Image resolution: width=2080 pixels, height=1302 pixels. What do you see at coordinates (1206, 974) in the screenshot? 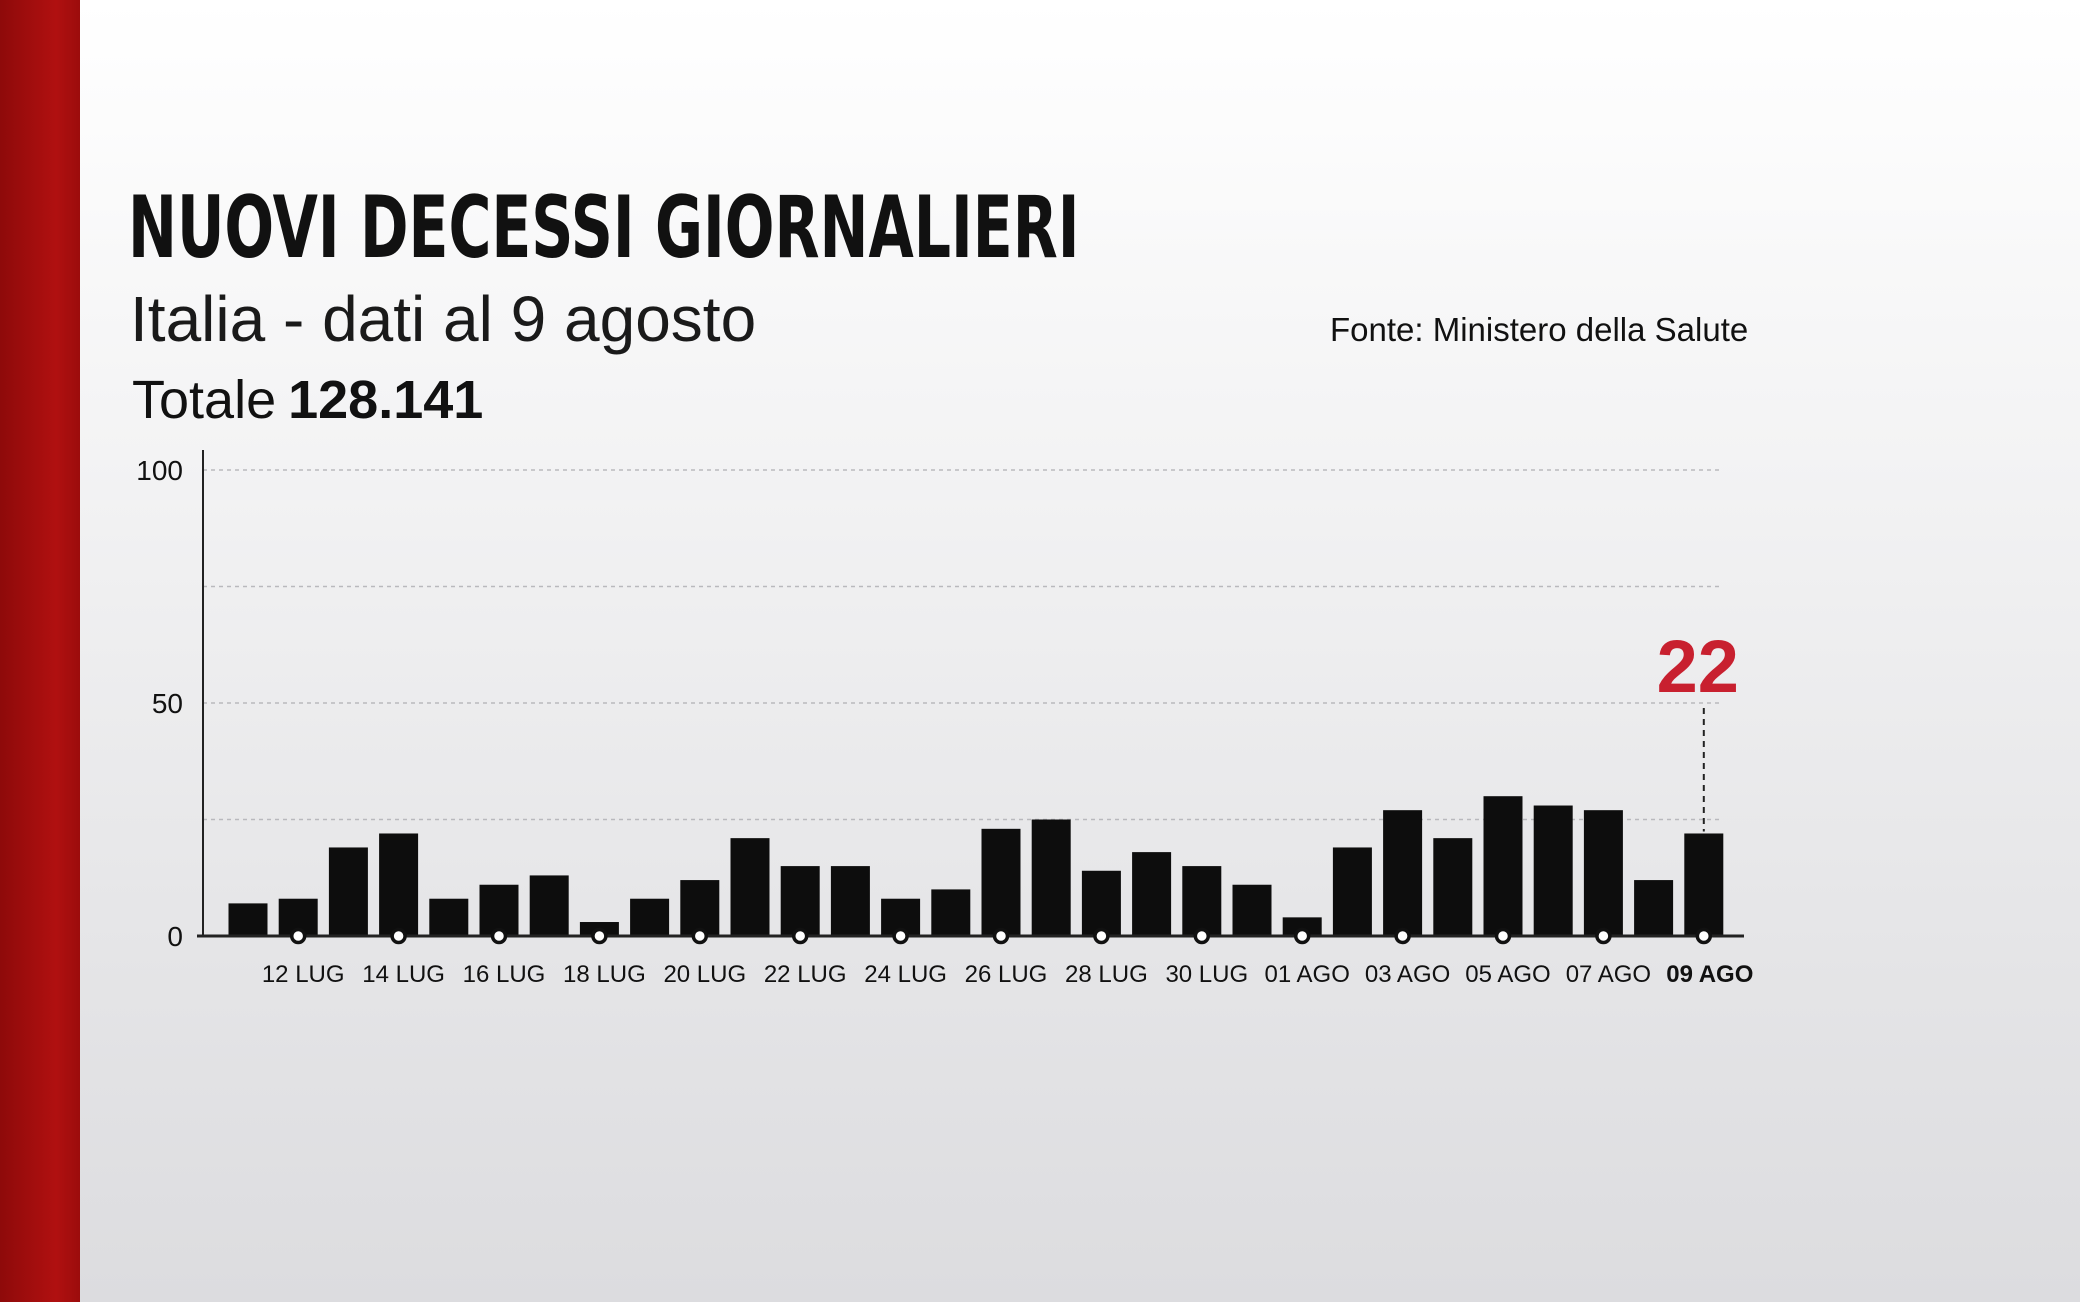
I see `x-tick-label: 30 LUG` at bounding box center [1206, 974].